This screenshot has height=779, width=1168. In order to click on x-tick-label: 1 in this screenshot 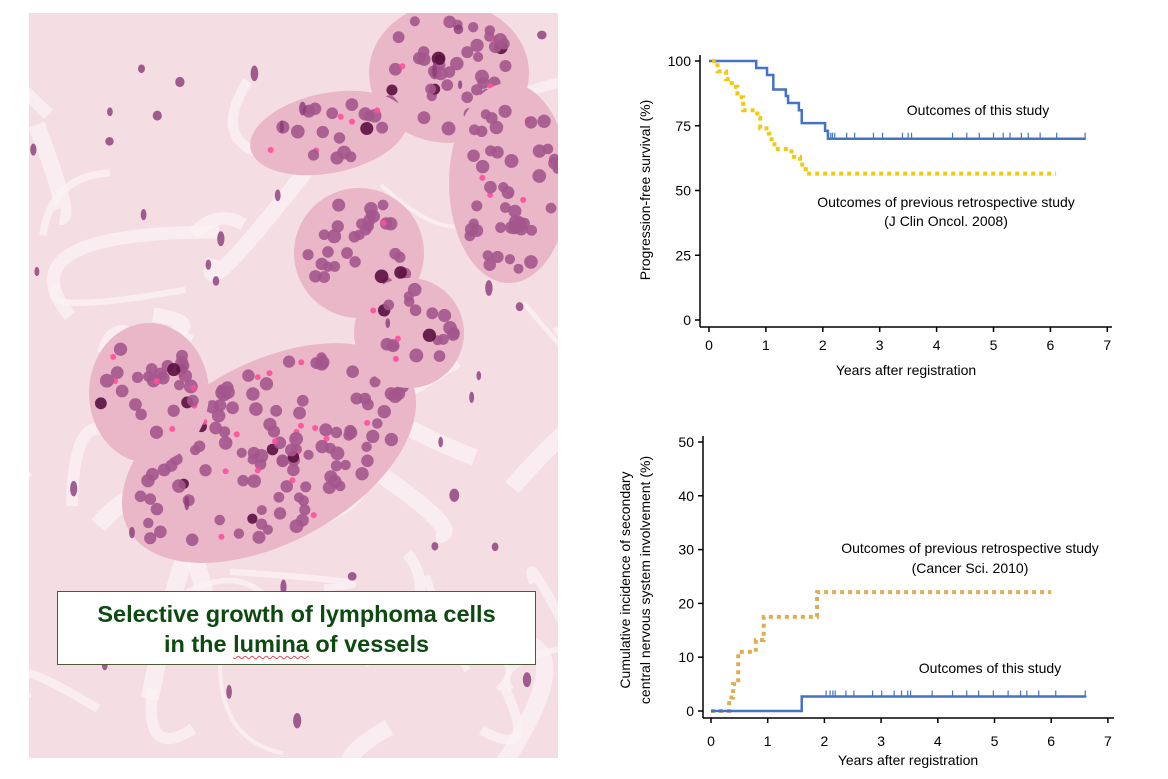, I will do `click(768, 741)`.